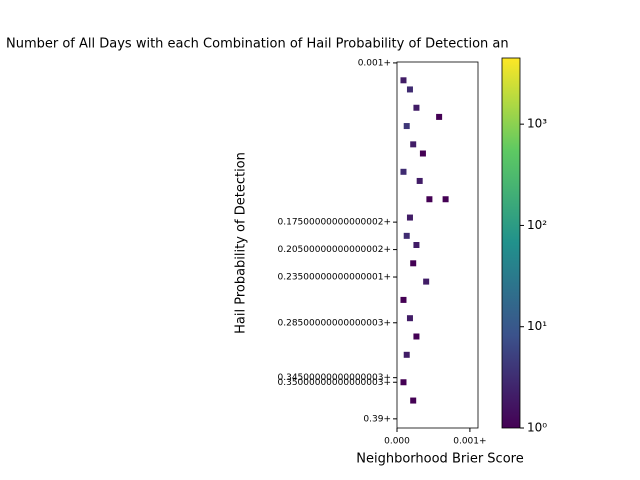 The image size is (640, 480). Describe the element at coordinates (537, 124) in the screenshot. I see `colorbar-tick-label: 10³` at that location.